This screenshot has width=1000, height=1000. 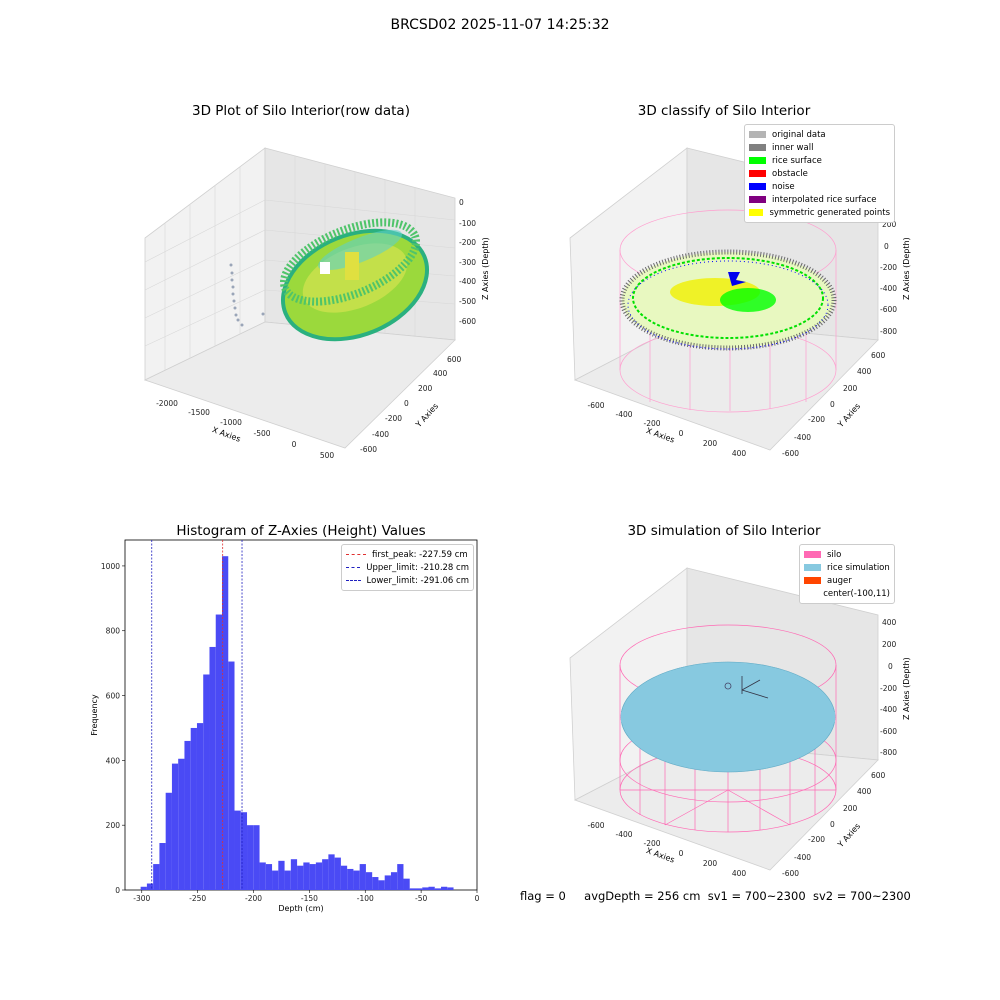 I want to click on x-tick-label: -1000, so click(x=231, y=422).